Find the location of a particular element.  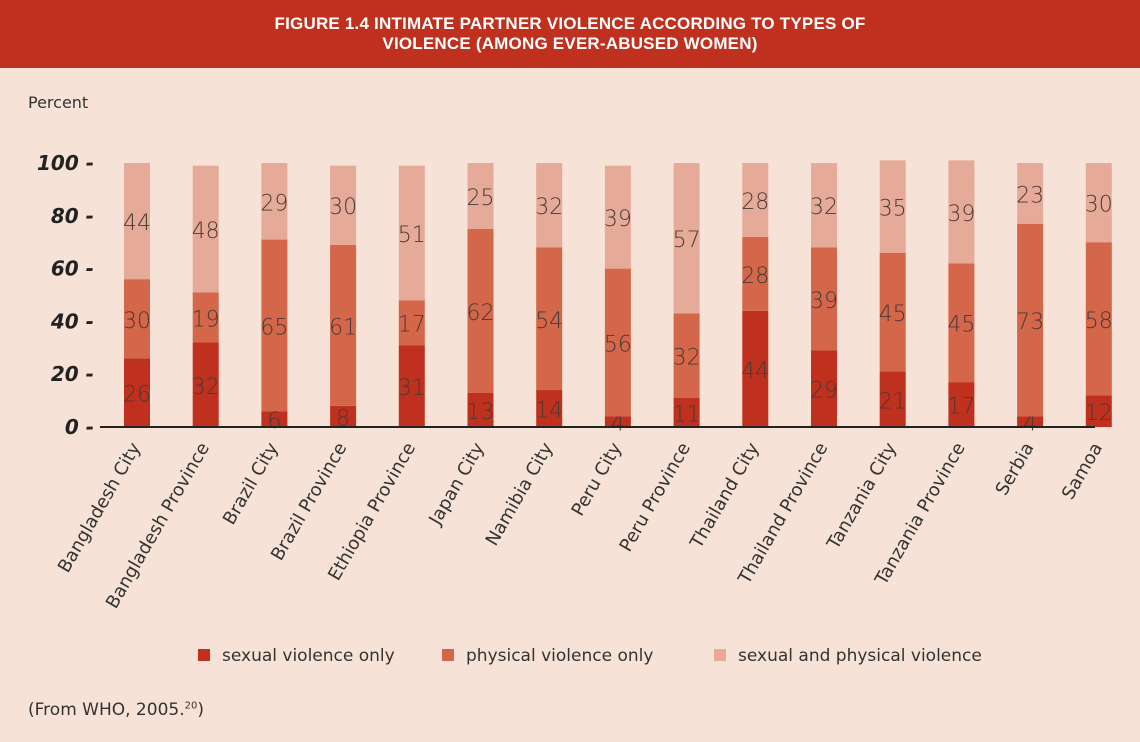

source-superscript: 20 is located at coordinates (191, 706).